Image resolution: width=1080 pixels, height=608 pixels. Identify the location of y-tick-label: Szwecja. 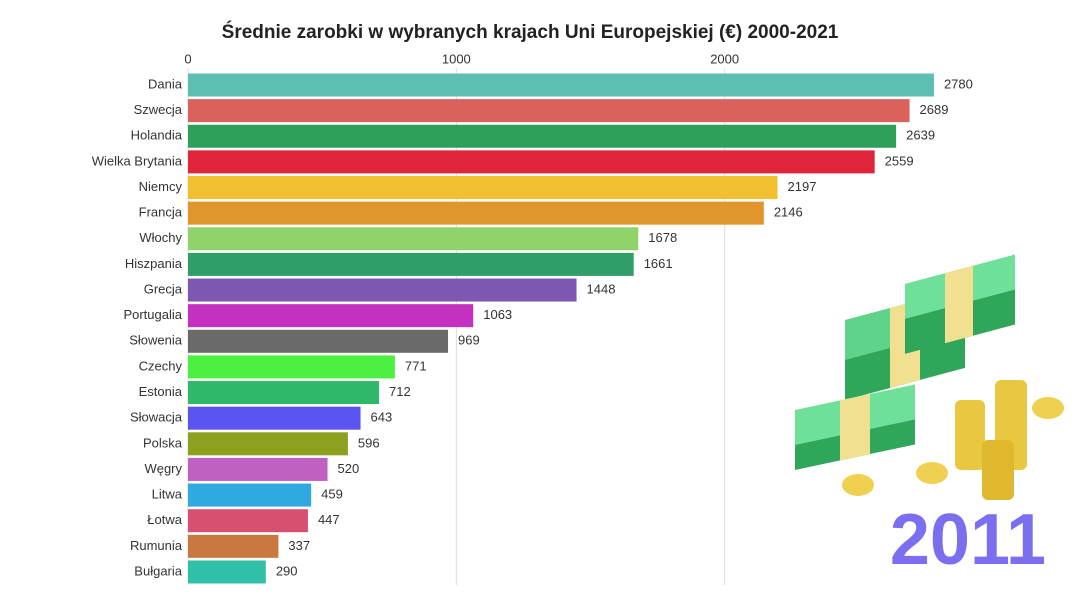
(158, 109).